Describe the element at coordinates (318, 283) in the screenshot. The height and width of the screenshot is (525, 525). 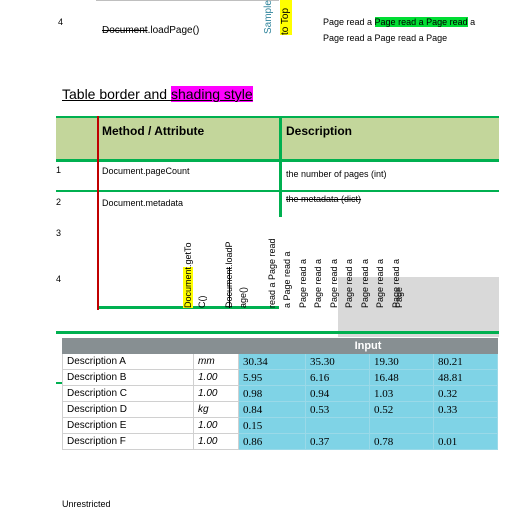
I see `rotated-desc-4: Page read a` at that location.